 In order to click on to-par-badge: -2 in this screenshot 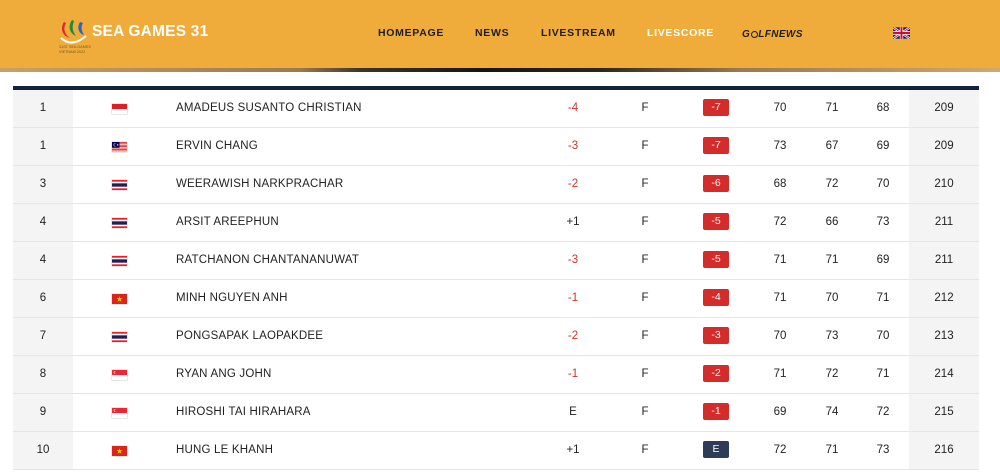, I will do `click(716, 373)`.